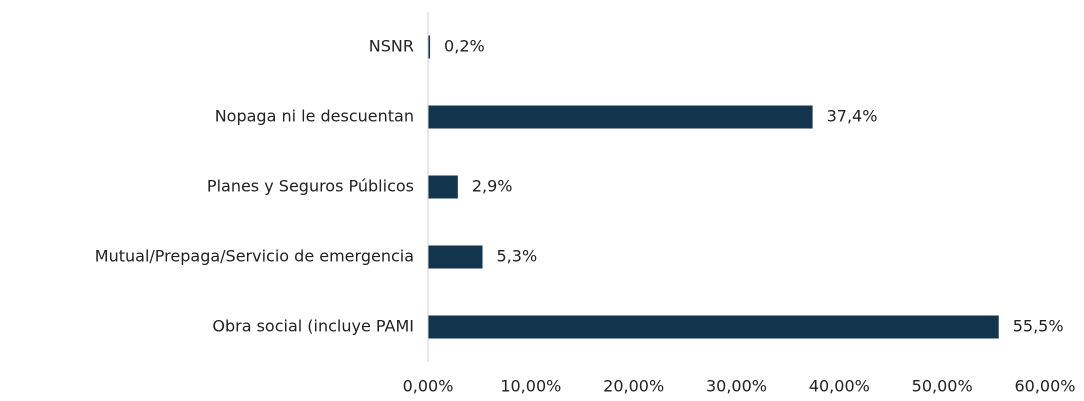  What do you see at coordinates (313, 326) in the screenshot?
I see `y-tick-label: Obra social (incluye PAMI` at bounding box center [313, 326].